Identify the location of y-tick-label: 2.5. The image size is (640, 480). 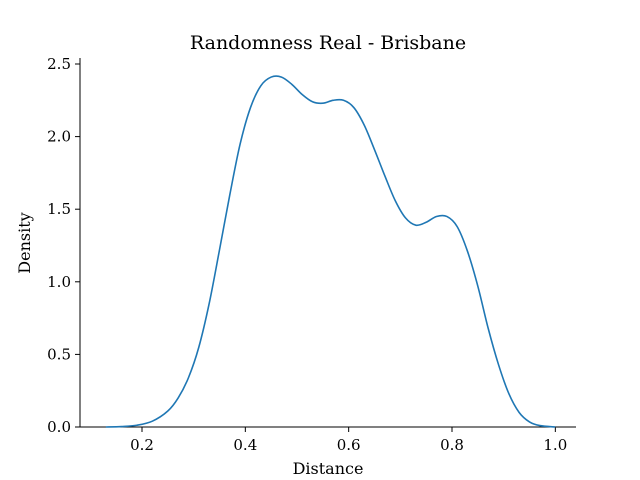
(59, 64).